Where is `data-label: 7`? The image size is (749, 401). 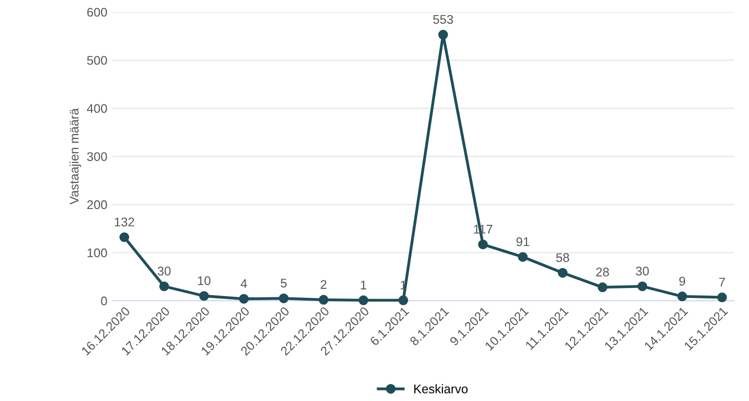
data-label: 7 is located at coordinates (722, 282).